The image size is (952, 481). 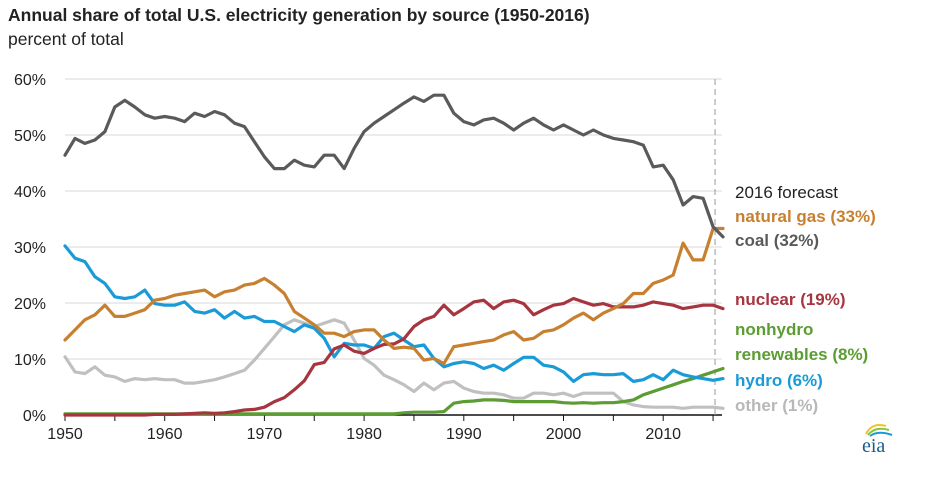 What do you see at coordinates (30, 136) in the screenshot?
I see `y-tick-label: 50%` at bounding box center [30, 136].